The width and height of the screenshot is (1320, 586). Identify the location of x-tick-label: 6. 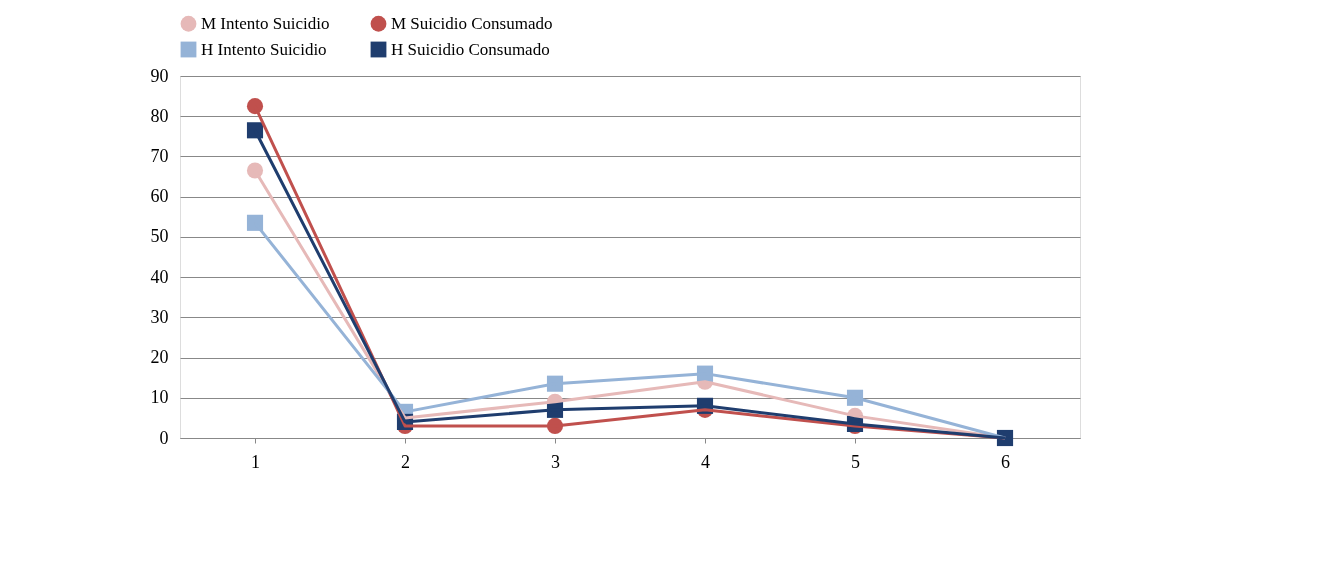
(1005, 461).